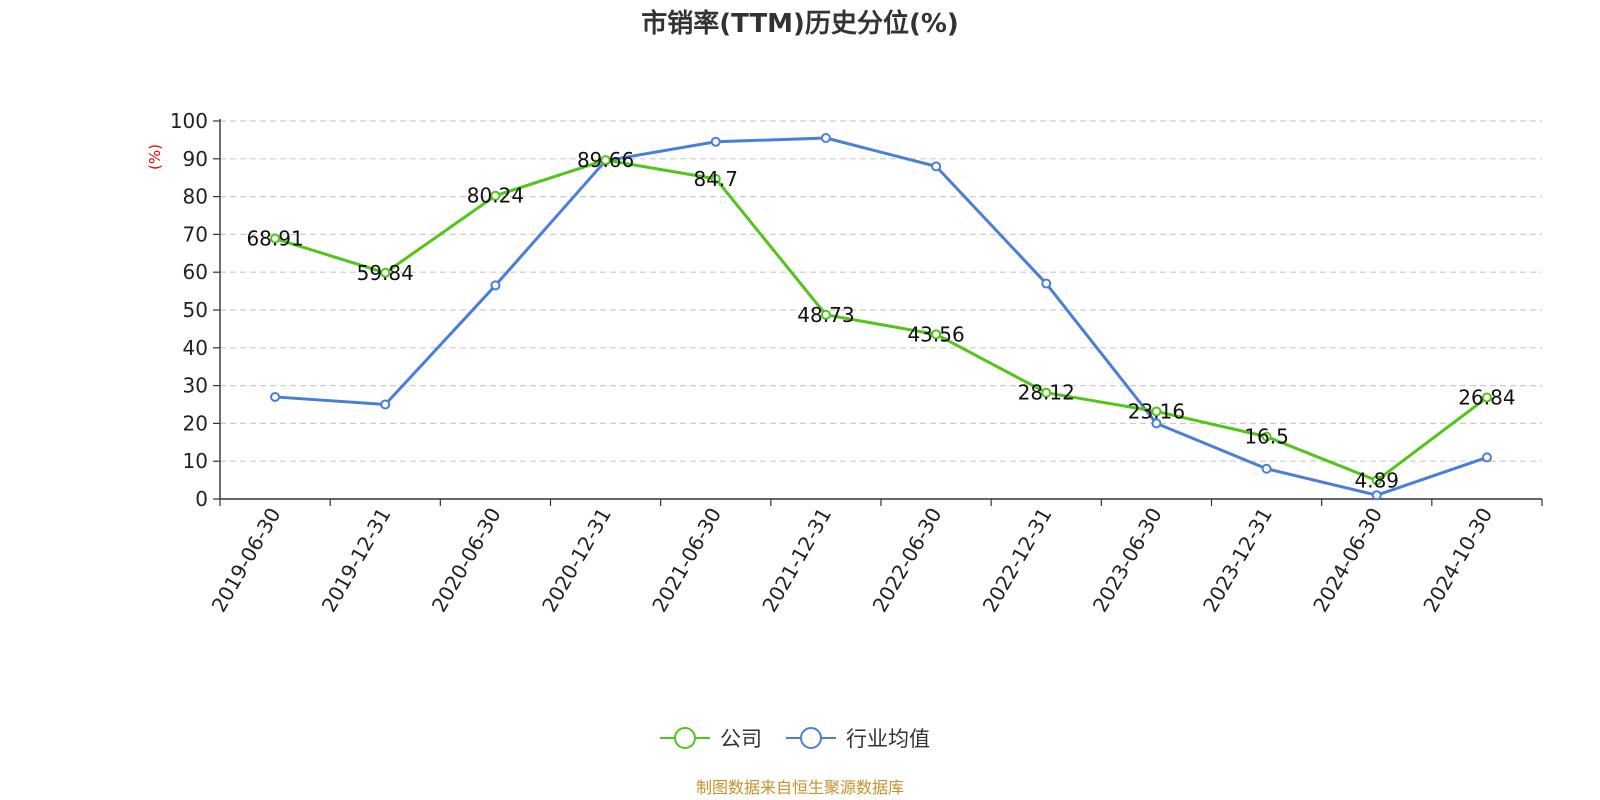  Describe the element at coordinates (195, 423) in the screenshot. I see `y-tick-label: 20` at that location.